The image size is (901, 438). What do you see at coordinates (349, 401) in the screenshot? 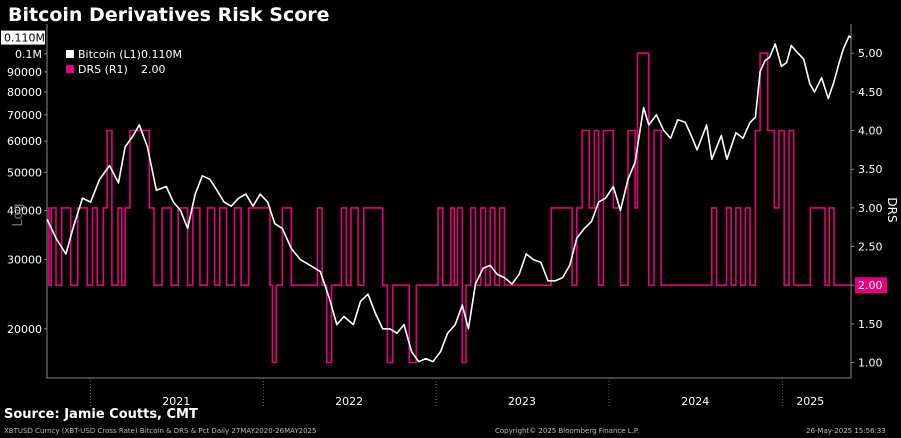
I see `year-label: 2022` at bounding box center [349, 401].